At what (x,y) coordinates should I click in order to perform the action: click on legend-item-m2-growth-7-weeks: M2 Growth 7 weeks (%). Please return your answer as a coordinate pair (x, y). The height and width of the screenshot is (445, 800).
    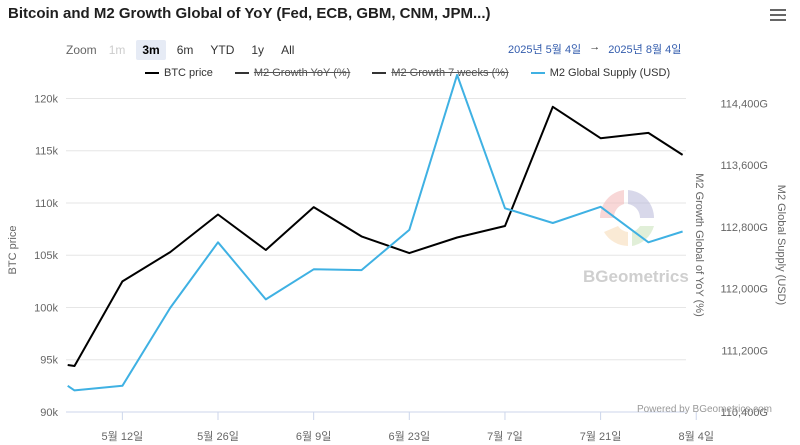
    Looking at the image, I should click on (440, 73).